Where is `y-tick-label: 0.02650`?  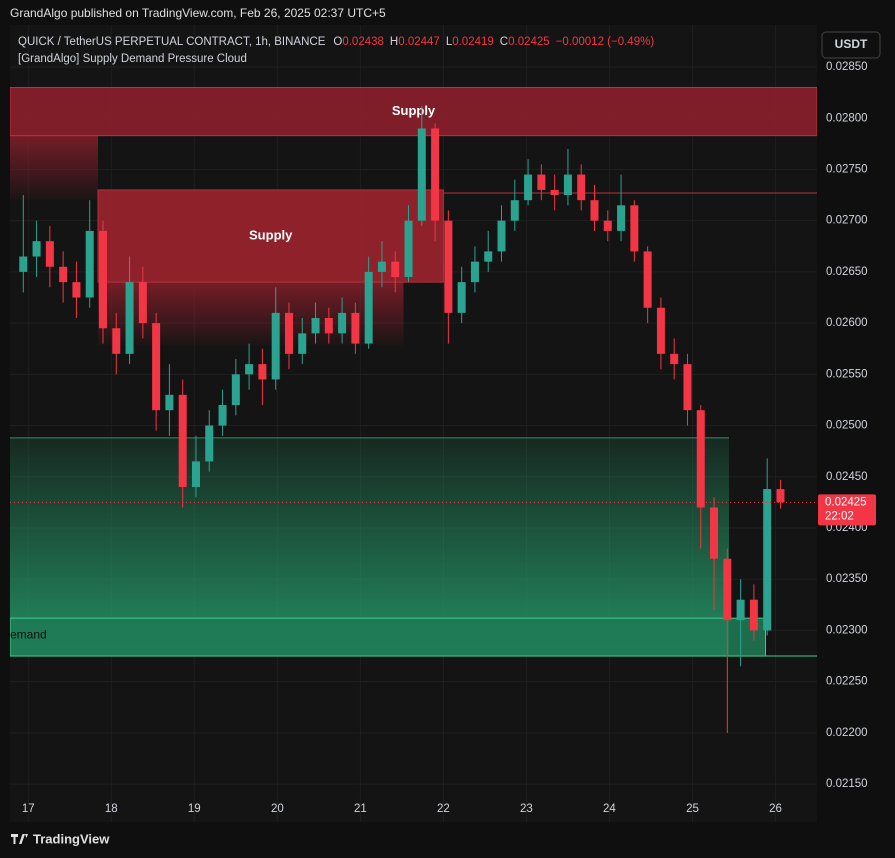
y-tick-label: 0.02650 is located at coordinates (847, 272).